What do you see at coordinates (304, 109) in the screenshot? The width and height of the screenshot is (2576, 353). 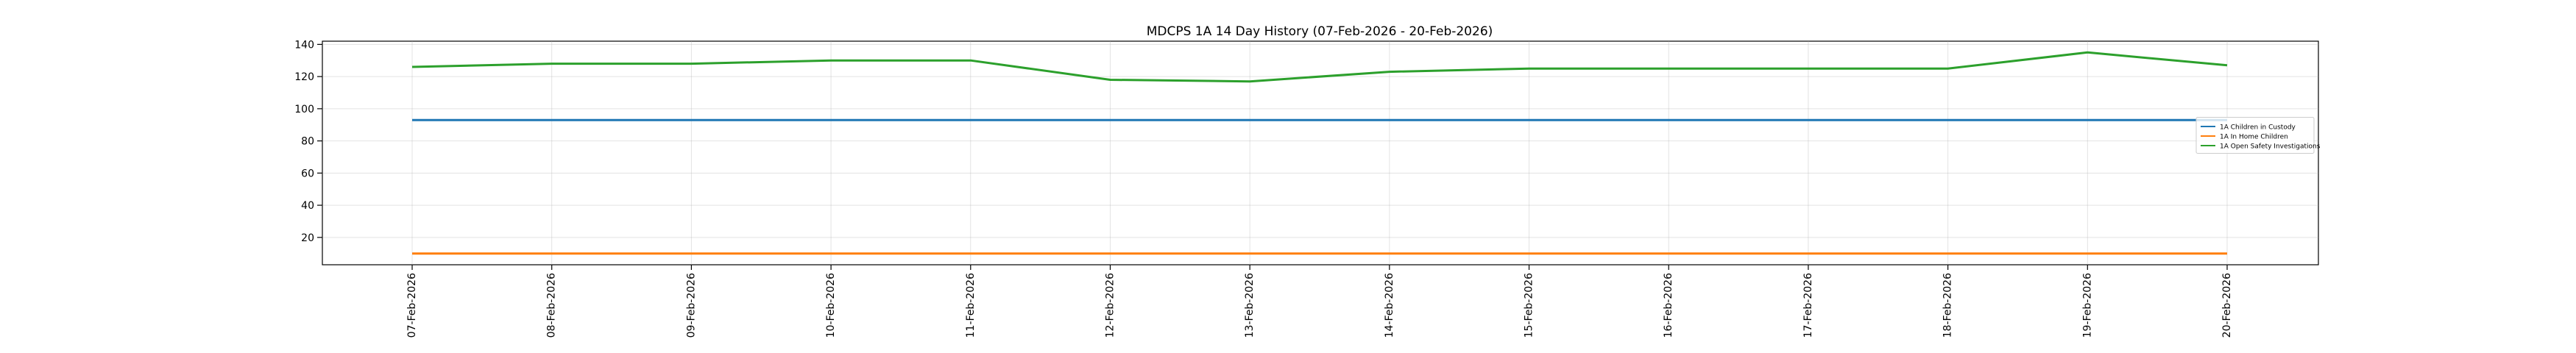 I see `y-tick-label: 100` at bounding box center [304, 109].